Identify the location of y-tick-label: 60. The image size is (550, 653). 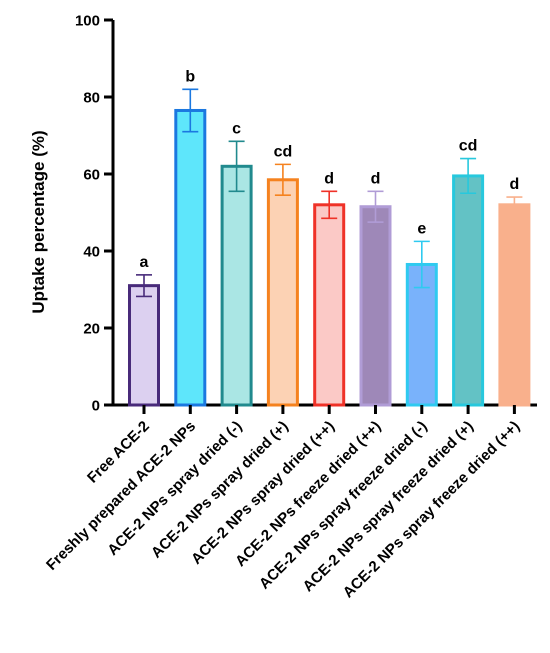
(91, 175).